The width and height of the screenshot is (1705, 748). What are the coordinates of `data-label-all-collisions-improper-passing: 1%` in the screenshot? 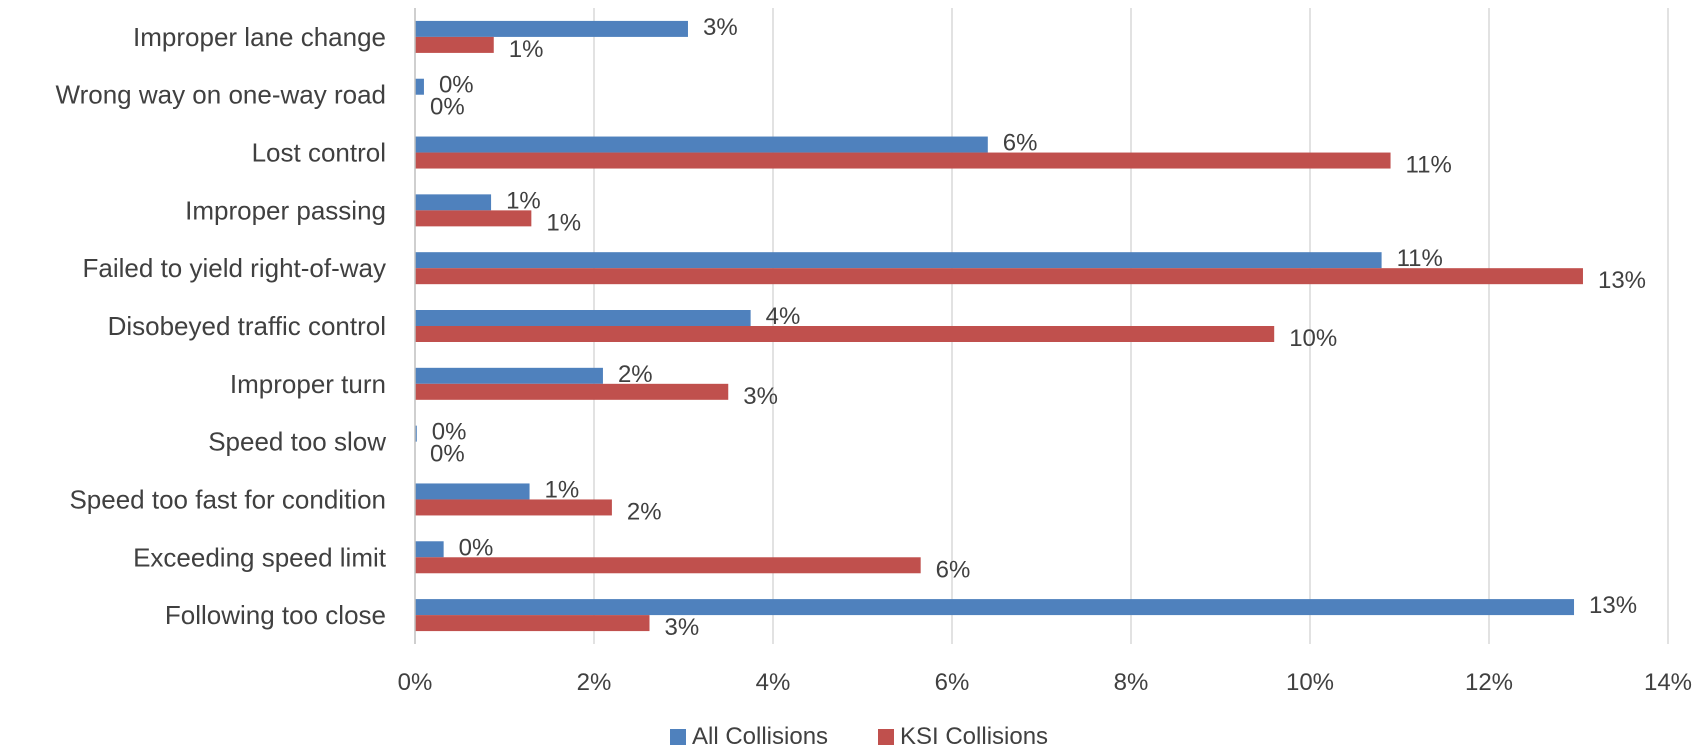 It's located at (523, 200).